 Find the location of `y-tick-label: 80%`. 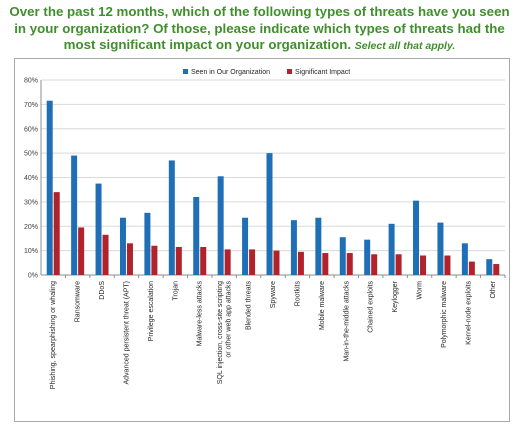

y-tick-label: 80% is located at coordinates (31, 81).